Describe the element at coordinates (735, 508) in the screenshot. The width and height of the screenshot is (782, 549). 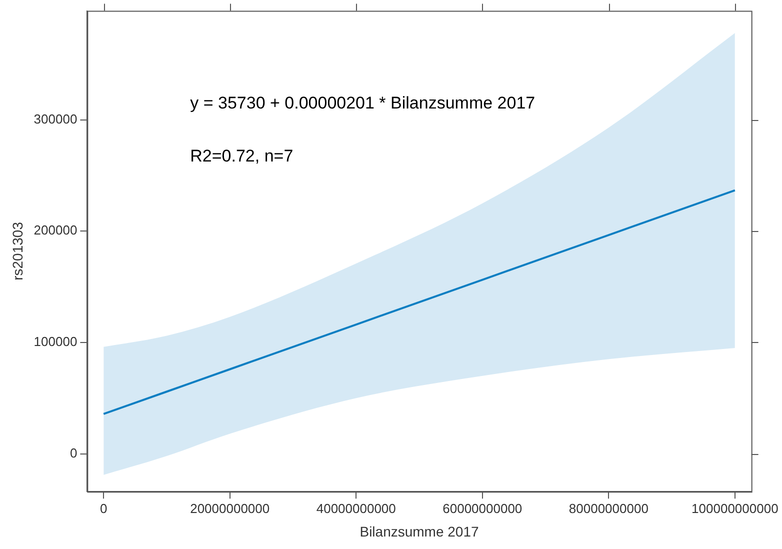
I see `x-tick-label: 100000000000` at that location.